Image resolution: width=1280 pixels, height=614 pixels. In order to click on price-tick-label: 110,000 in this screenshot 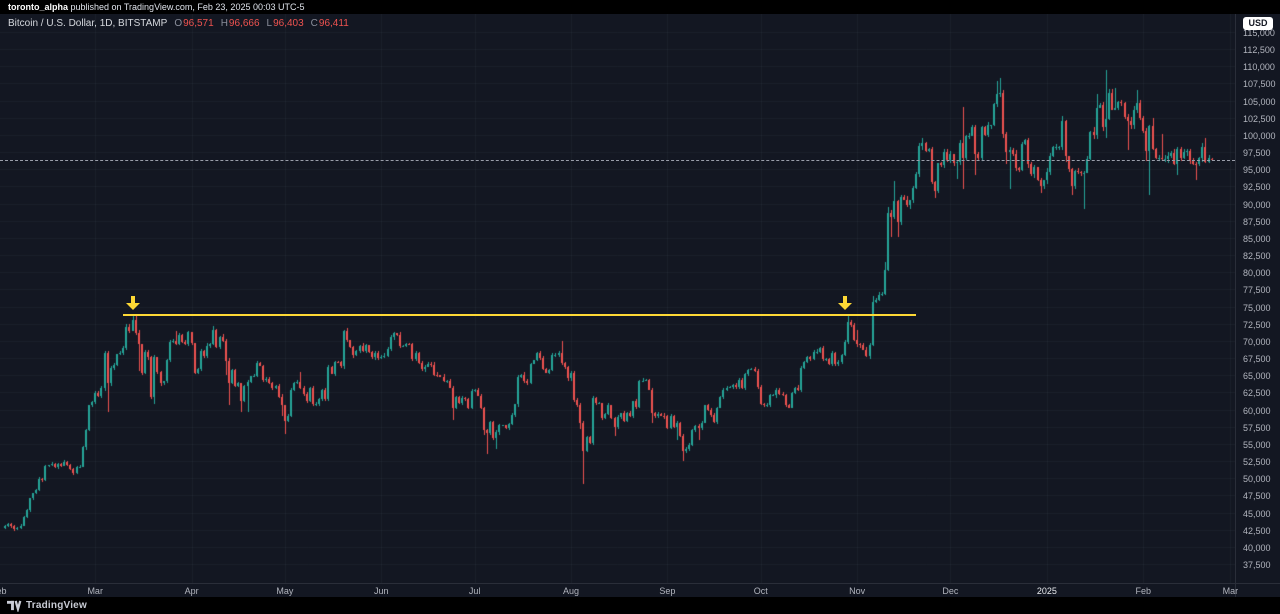, I will do `click(1259, 67)`.